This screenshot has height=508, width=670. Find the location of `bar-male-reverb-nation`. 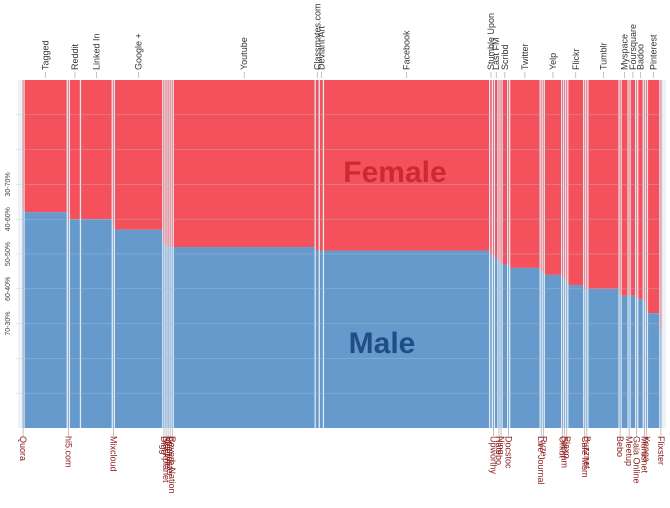

bar-male-reverb-nation is located at coordinates (172, 337).